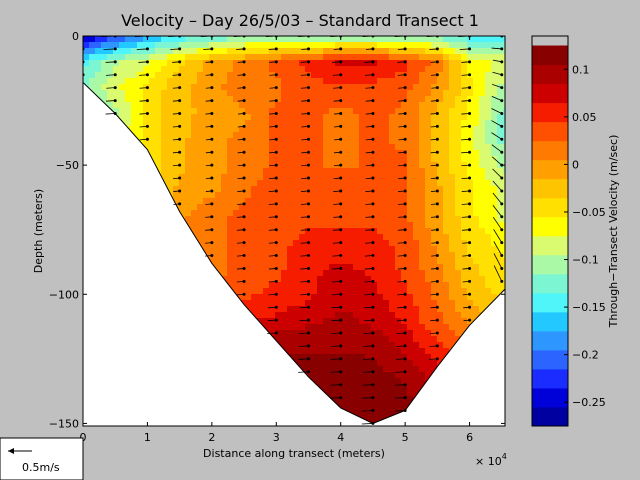  I want to click on velocity-arrow, so click(367, 398).